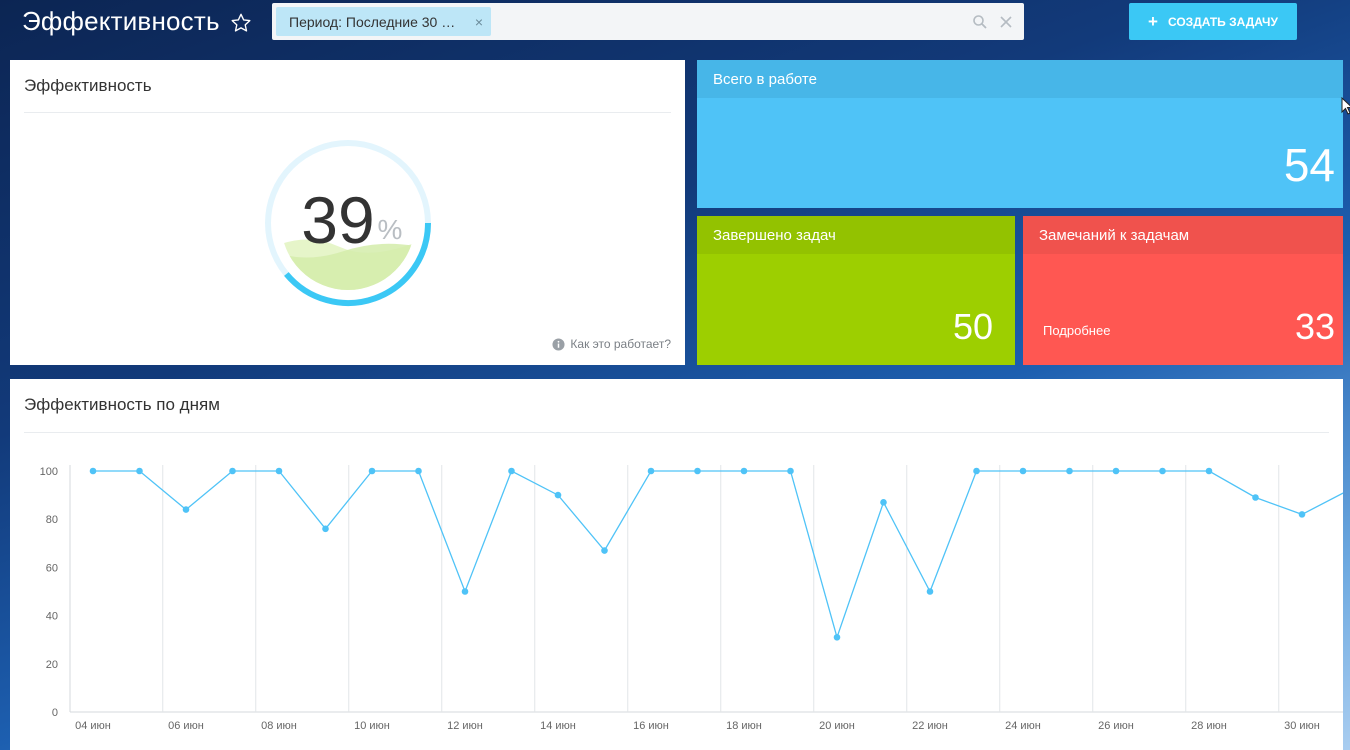  Describe the element at coordinates (279, 726) in the screenshot. I see `chart-x-tick-label: 08 июн` at that location.